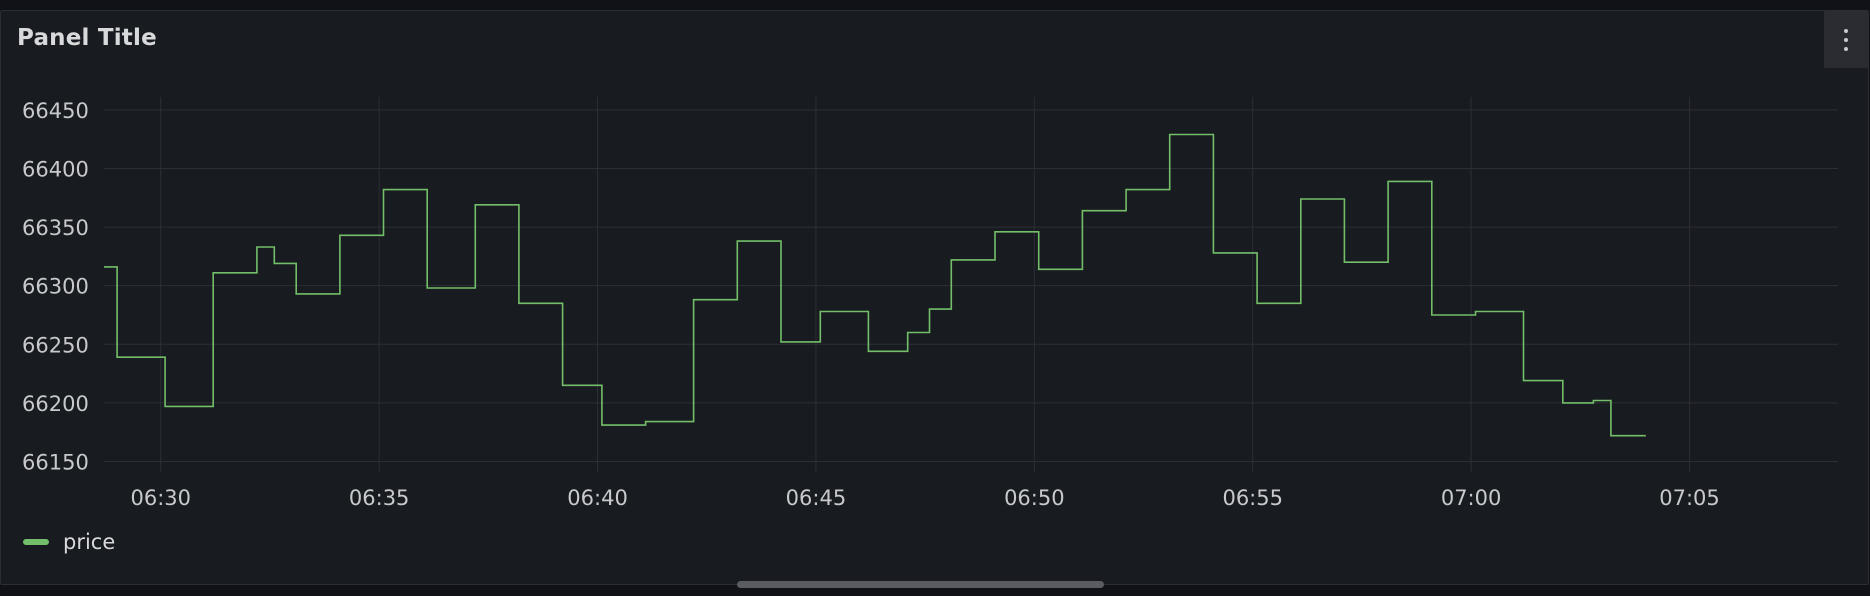  Describe the element at coordinates (1252, 498) in the screenshot. I see `x-tick-label: 06:55` at that location.